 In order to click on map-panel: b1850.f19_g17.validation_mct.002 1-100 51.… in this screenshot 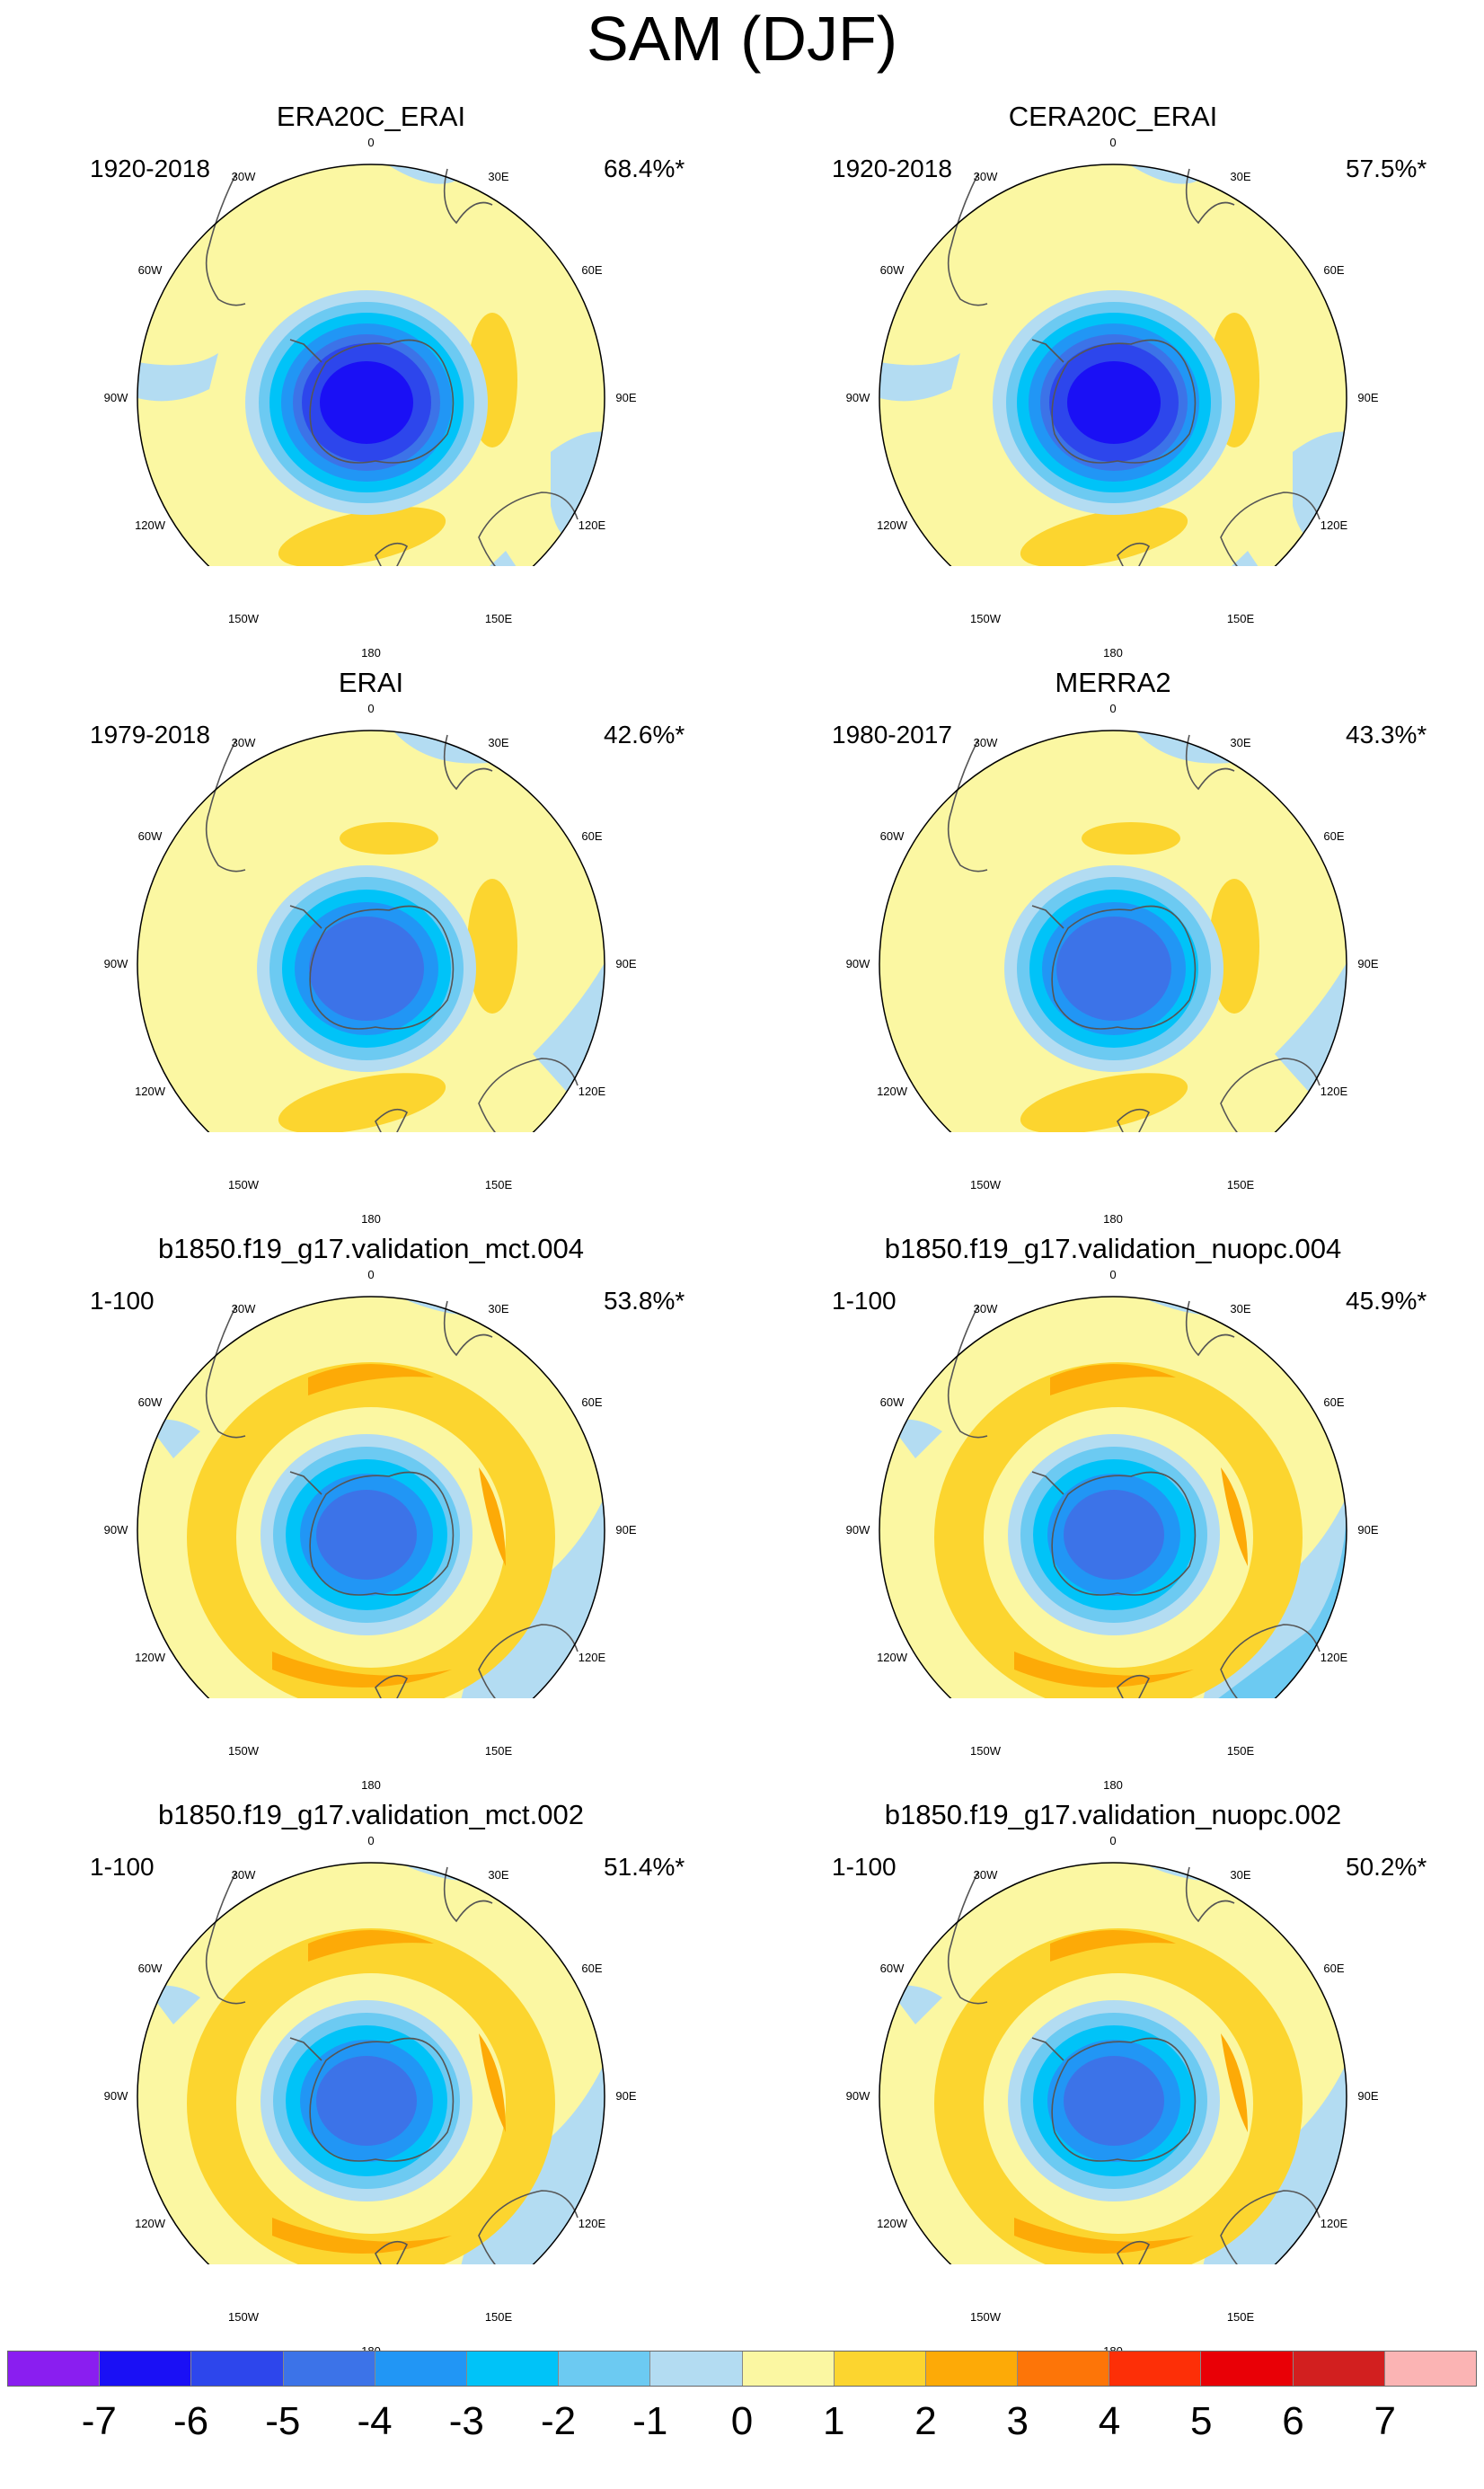, I will do `click(371, 2028)`.